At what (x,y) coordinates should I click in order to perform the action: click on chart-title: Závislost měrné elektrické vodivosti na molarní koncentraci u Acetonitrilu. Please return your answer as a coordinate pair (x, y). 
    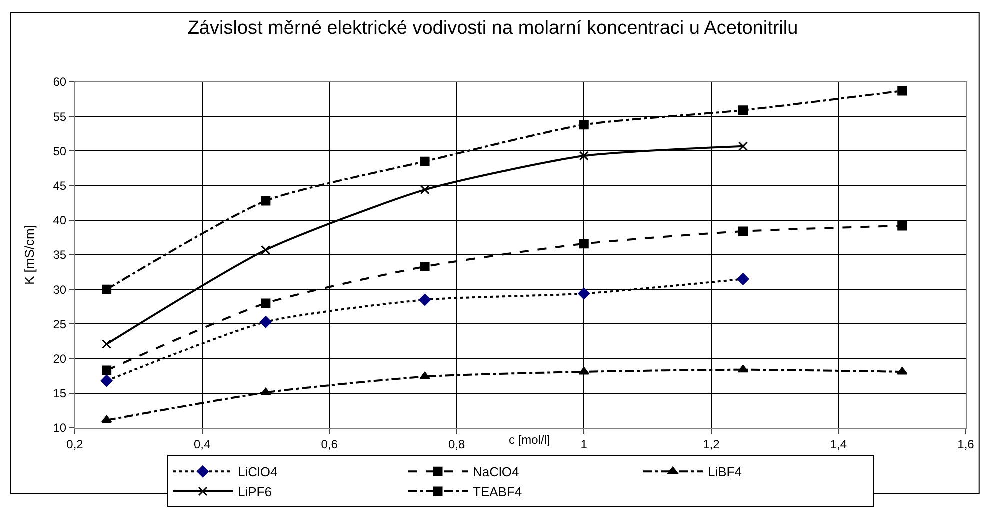
    Looking at the image, I should click on (493, 29).